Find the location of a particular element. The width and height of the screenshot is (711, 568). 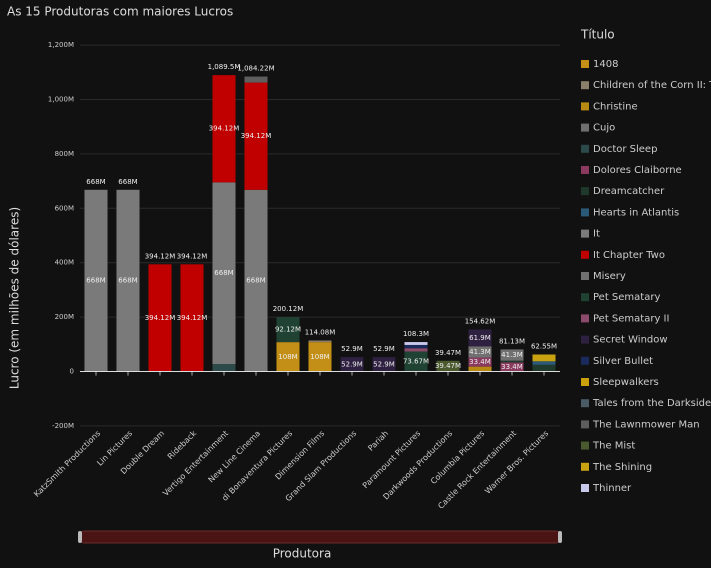

legend-label: Silver Bullet is located at coordinates (623, 361).